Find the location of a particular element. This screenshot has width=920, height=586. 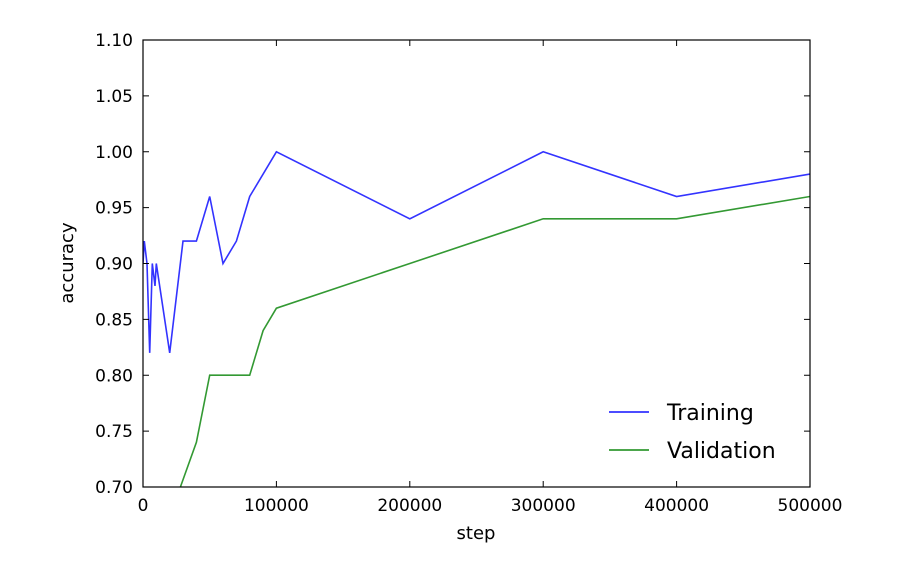

y-tick-label: 1.00 is located at coordinates (114, 153).